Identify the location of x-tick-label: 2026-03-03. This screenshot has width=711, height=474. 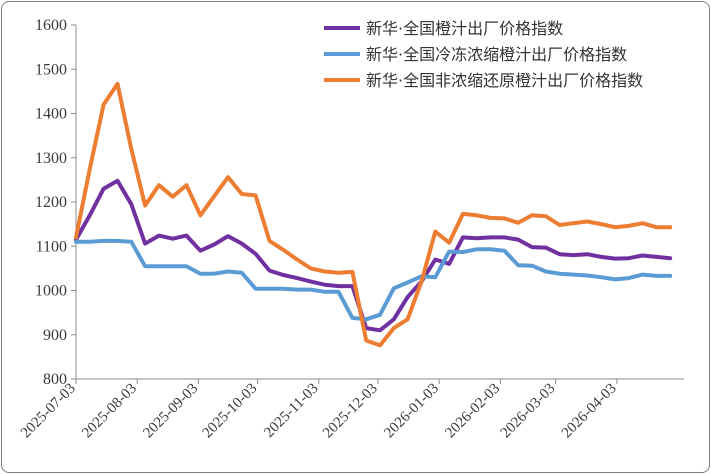
(528, 411).